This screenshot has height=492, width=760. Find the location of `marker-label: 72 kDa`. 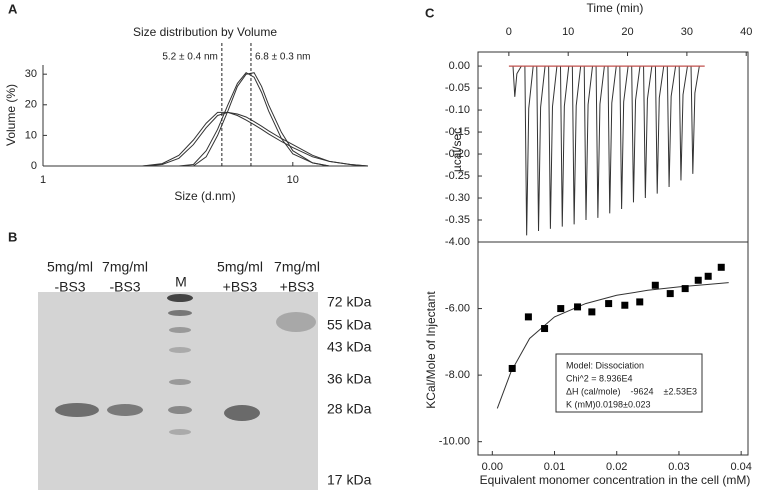

marker-label: 72 kDa is located at coordinates (349, 302).